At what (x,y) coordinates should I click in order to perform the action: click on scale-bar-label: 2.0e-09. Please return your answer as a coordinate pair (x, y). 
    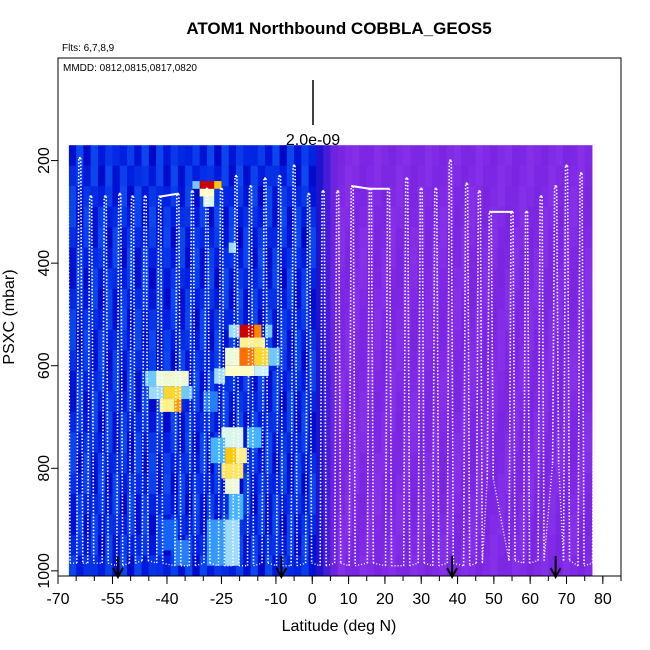
    Looking at the image, I should click on (313, 140).